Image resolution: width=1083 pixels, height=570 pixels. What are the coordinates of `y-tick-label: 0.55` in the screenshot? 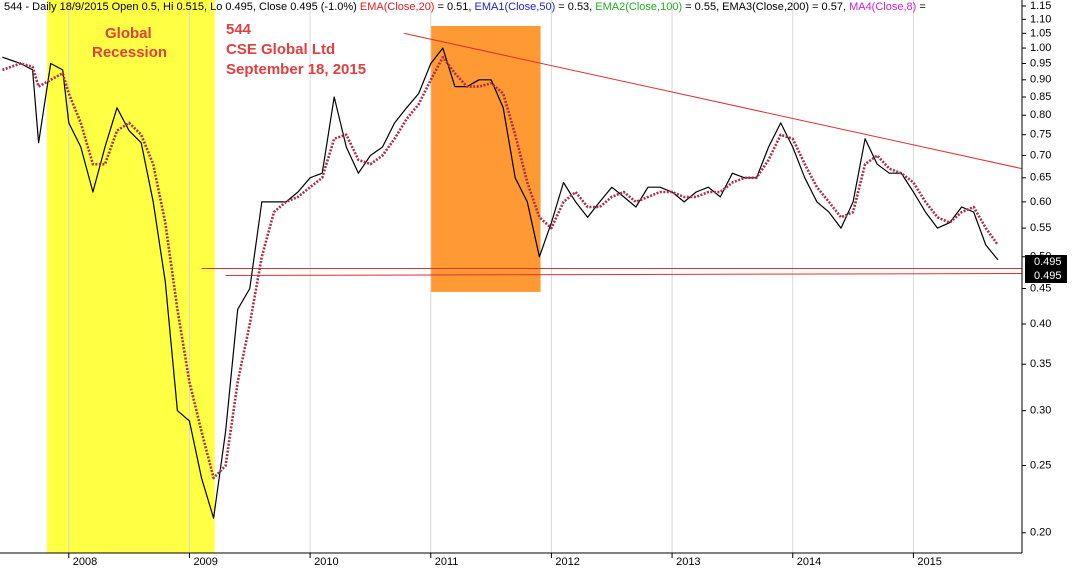 It's located at (1040, 228).